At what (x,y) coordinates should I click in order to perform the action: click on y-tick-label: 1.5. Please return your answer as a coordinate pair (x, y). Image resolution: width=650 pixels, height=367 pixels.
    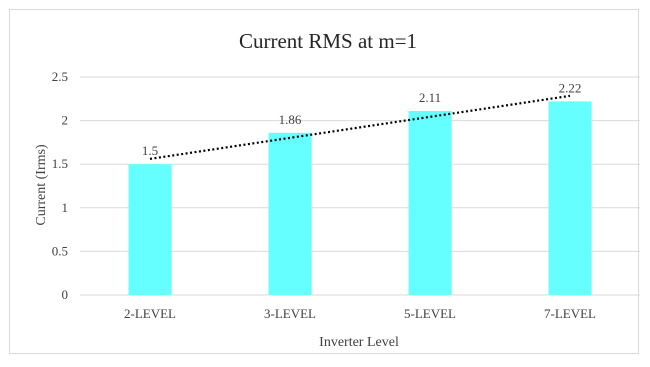
    Looking at the image, I should click on (60, 163).